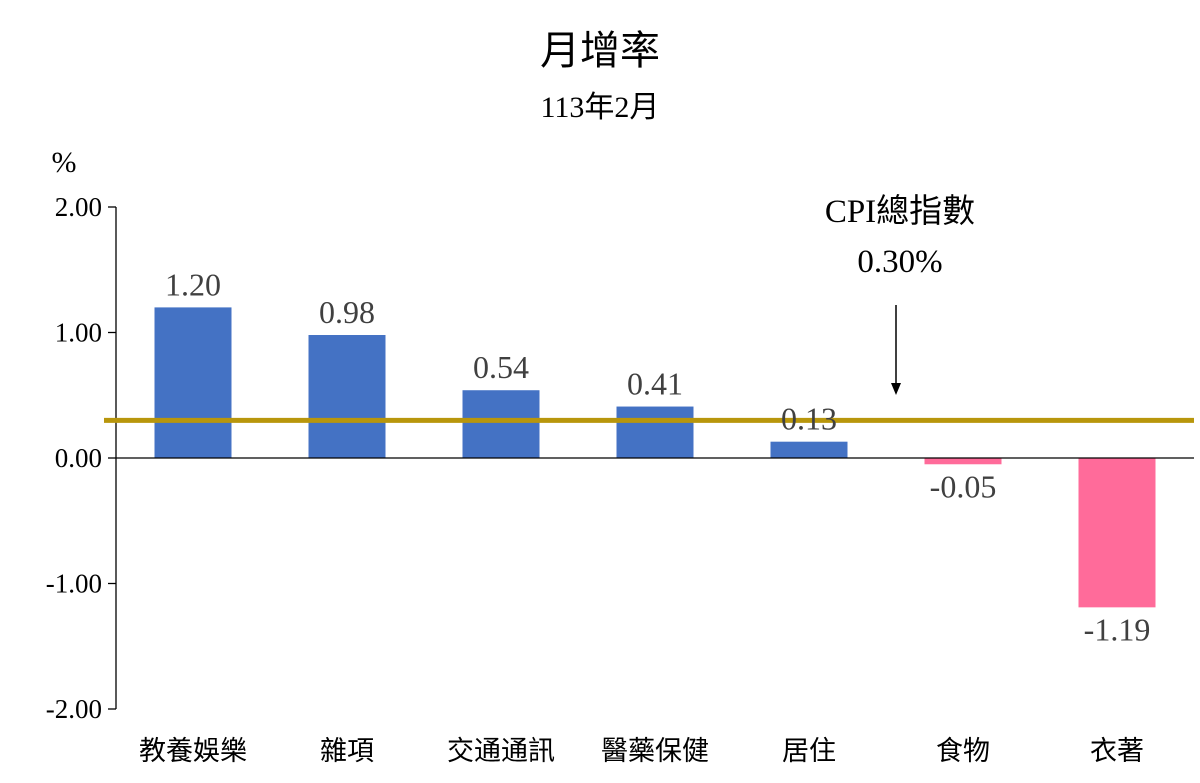  I want to click on bar-value-label: -0.05, so click(963, 486).